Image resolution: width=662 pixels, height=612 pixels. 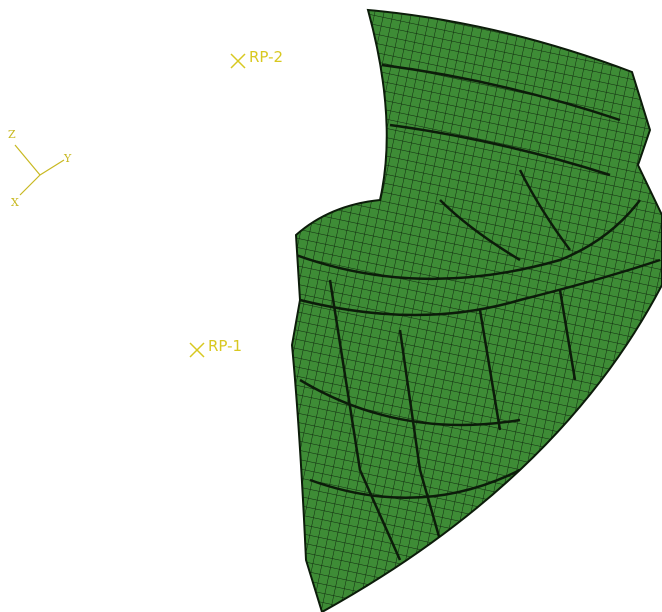 I want to click on reference-point: RP-2, so click(x=256, y=58).